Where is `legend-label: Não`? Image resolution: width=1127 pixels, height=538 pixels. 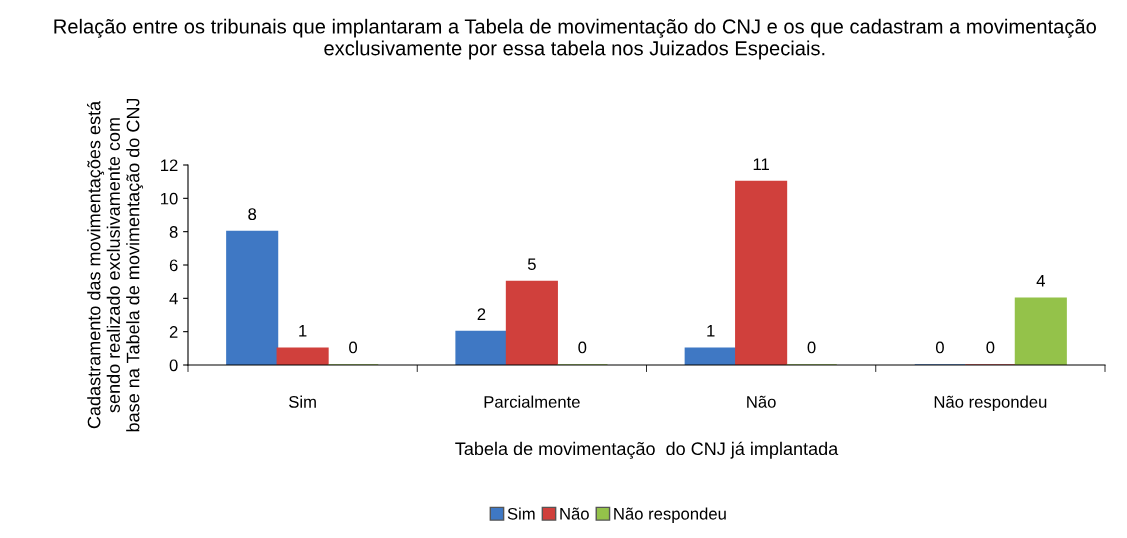 legend-label: Não is located at coordinates (574, 513).